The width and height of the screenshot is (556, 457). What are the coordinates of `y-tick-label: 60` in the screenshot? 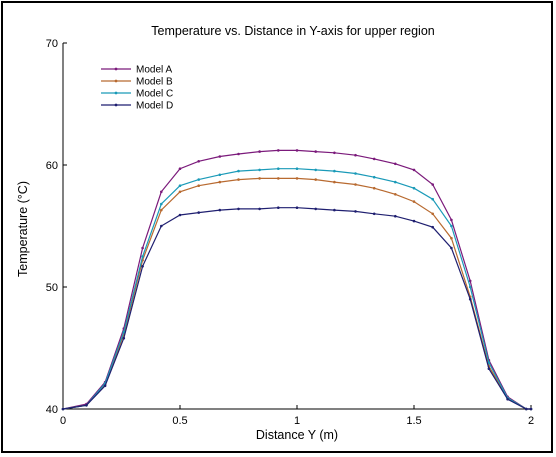 It's located at (52, 166).